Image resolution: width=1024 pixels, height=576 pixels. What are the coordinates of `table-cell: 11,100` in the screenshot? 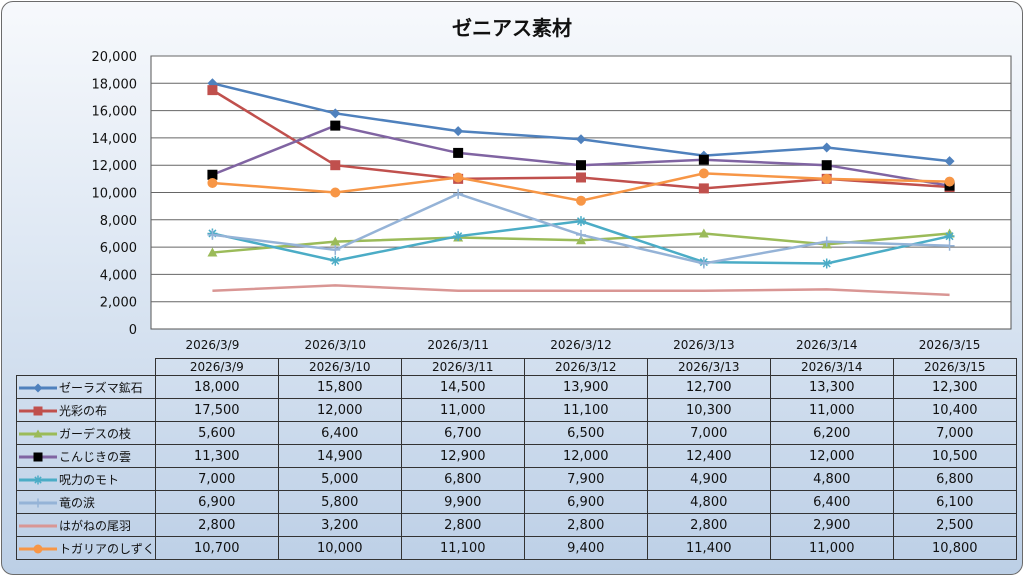 It's located at (462, 548).